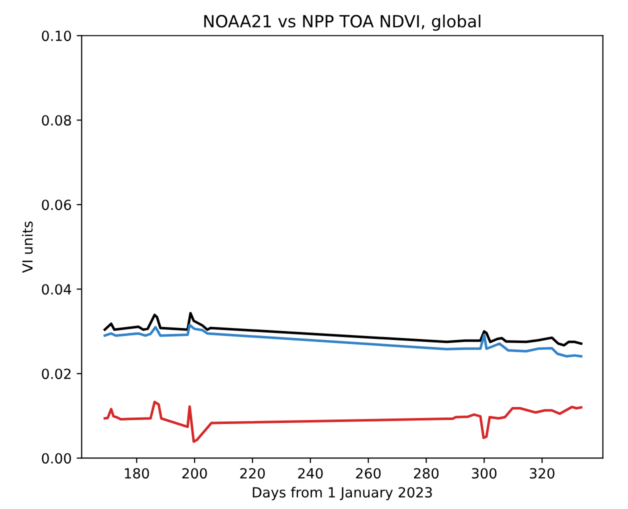  Describe the element at coordinates (56, 36) in the screenshot. I see `y-tick-label: 0.10` at that location.